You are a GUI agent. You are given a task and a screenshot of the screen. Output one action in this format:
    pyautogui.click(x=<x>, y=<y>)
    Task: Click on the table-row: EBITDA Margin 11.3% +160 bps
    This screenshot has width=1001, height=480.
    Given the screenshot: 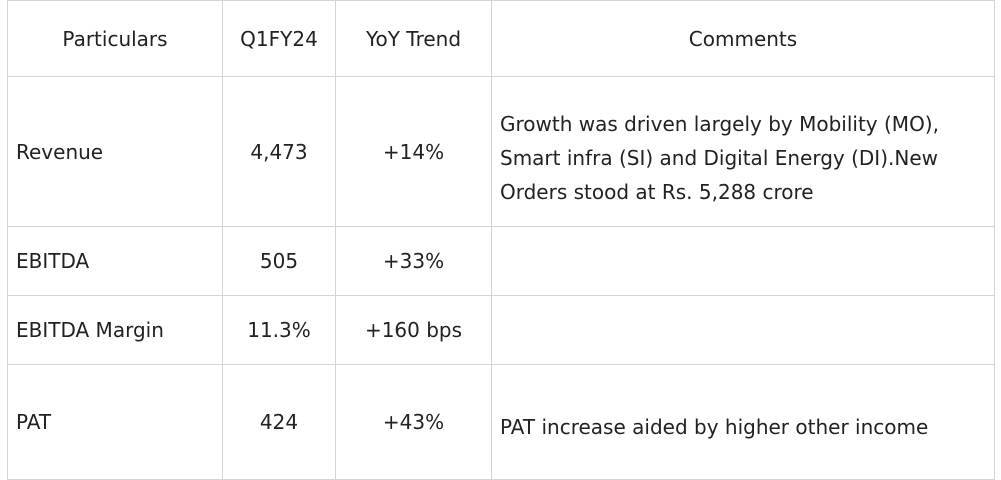 What is the action you would take?
    pyautogui.click(x=501, y=330)
    